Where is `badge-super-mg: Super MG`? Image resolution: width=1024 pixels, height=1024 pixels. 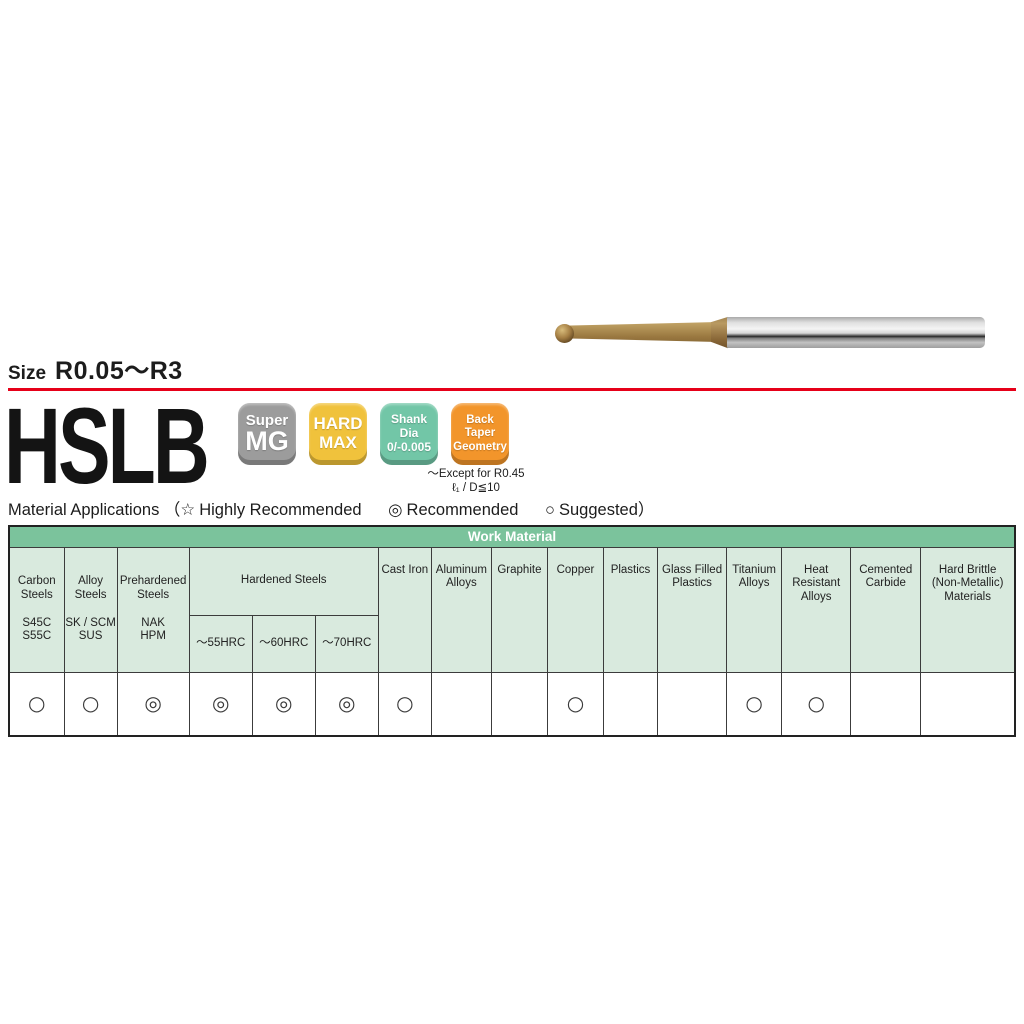 badge-super-mg: Super MG is located at coordinates (267, 434).